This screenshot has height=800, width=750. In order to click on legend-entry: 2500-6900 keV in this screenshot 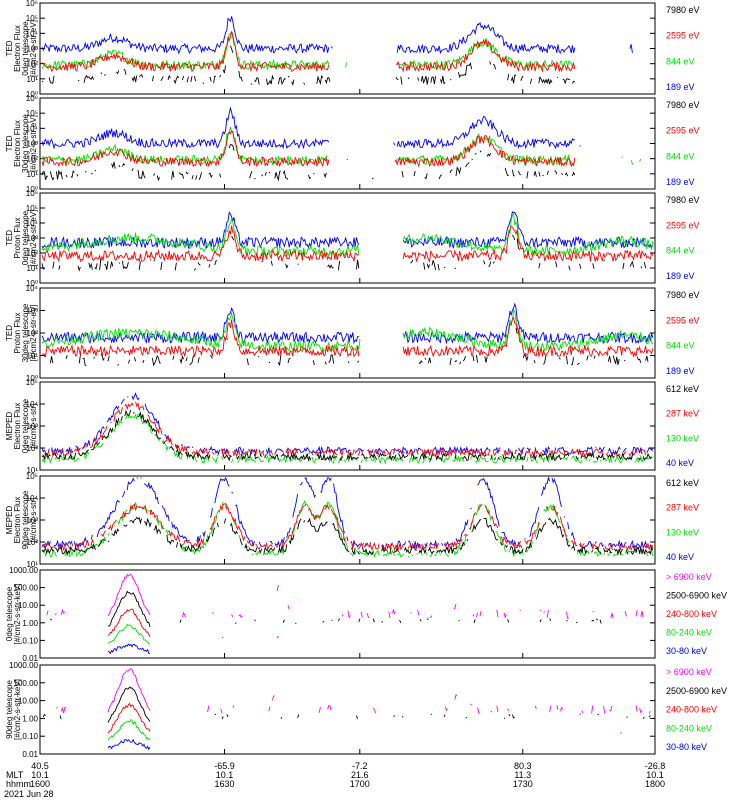, I will do `click(696, 691)`.